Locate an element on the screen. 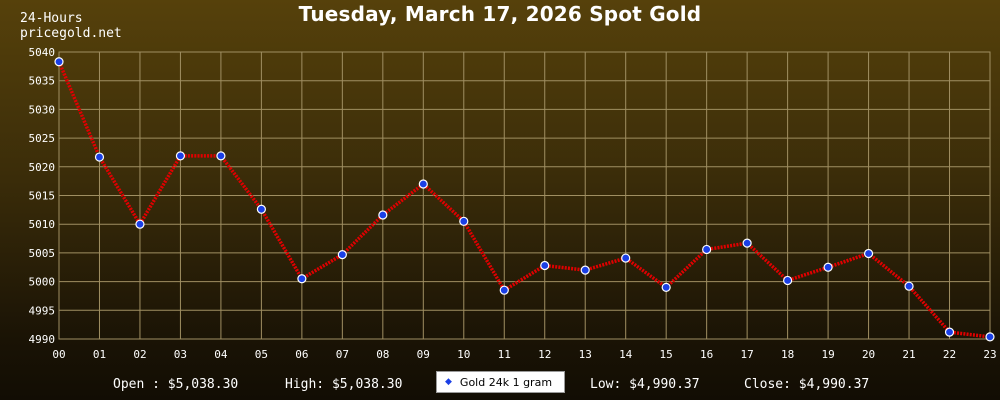  x-tick-label: 14 is located at coordinates (626, 354).